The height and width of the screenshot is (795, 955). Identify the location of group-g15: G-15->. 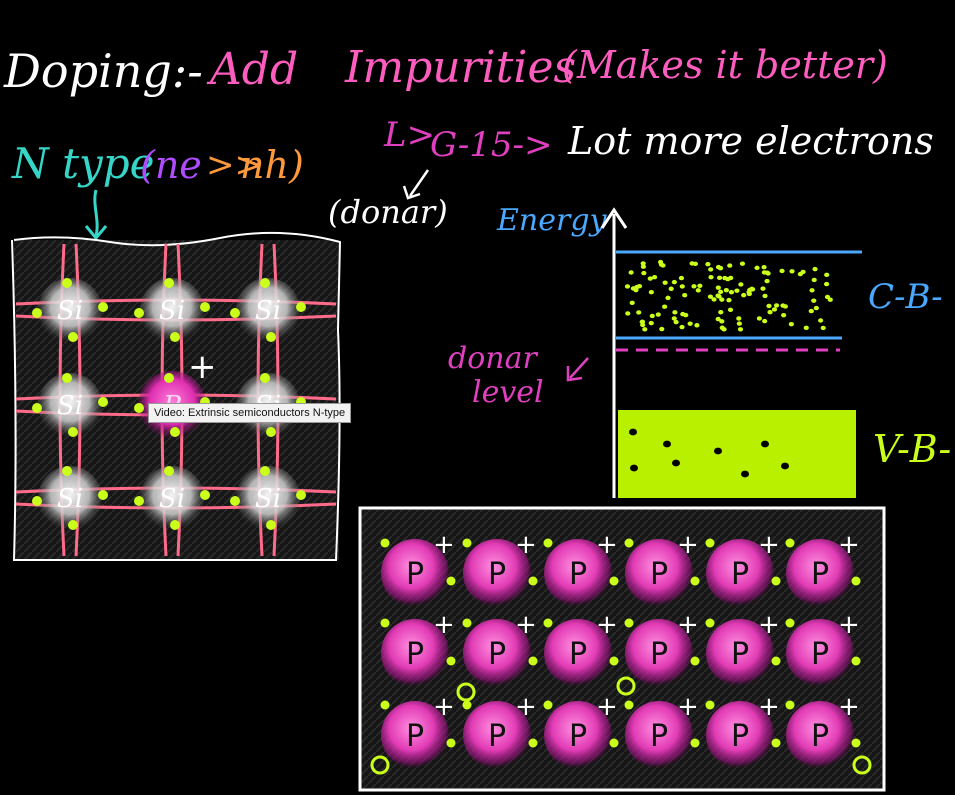
(491, 145).